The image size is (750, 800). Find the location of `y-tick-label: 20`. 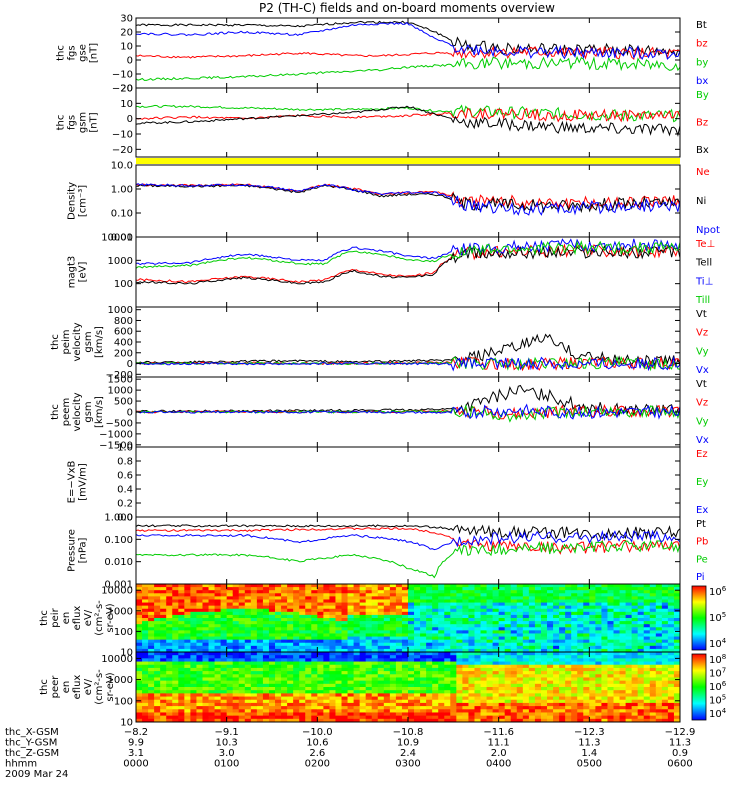

y-tick-label: 20 is located at coordinates (126, 33).